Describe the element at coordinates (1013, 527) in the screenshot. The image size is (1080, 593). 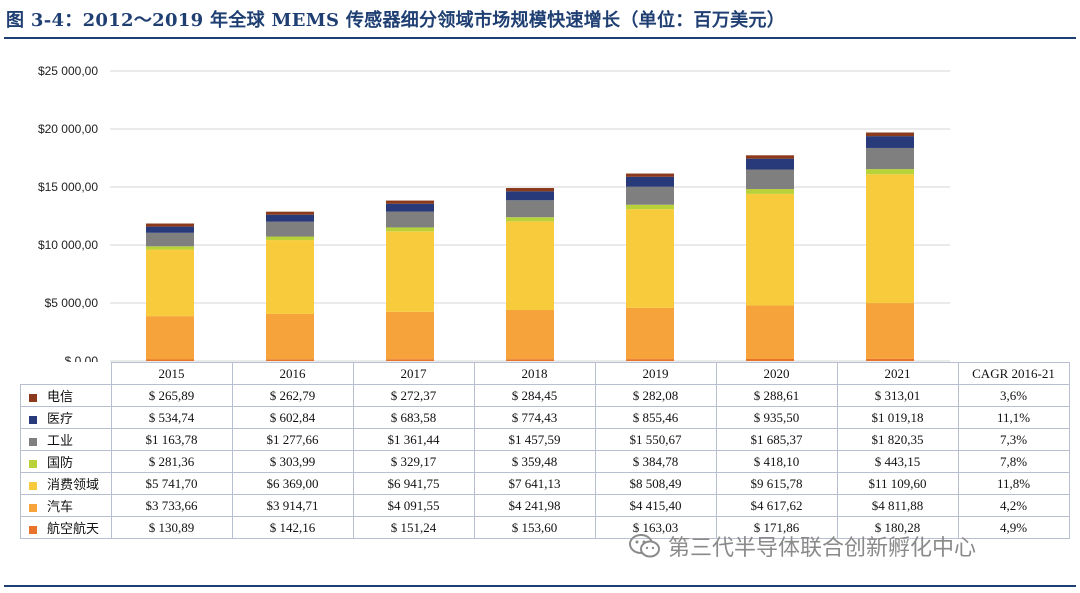
I see `cagr-value: 4,9%` at that location.